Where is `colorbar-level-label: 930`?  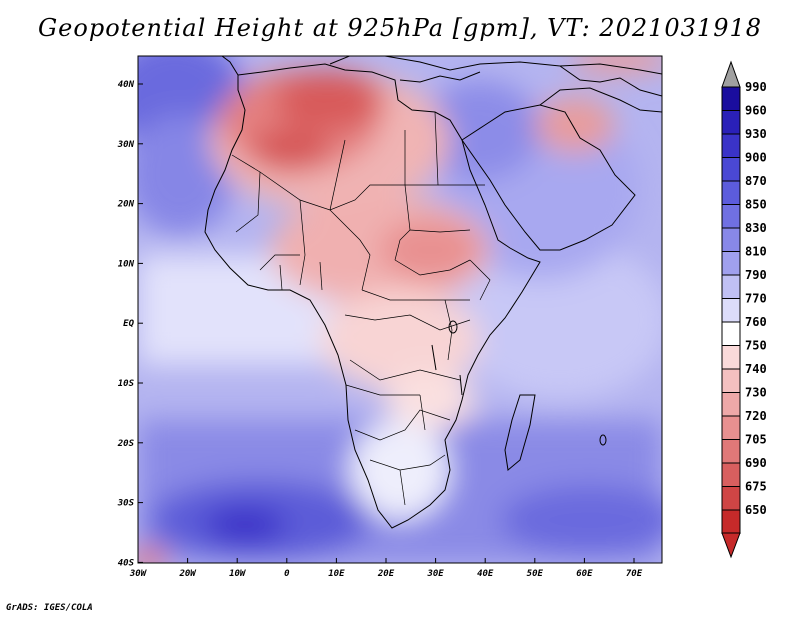 colorbar-level-label: 930 is located at coordinates (756, 134).